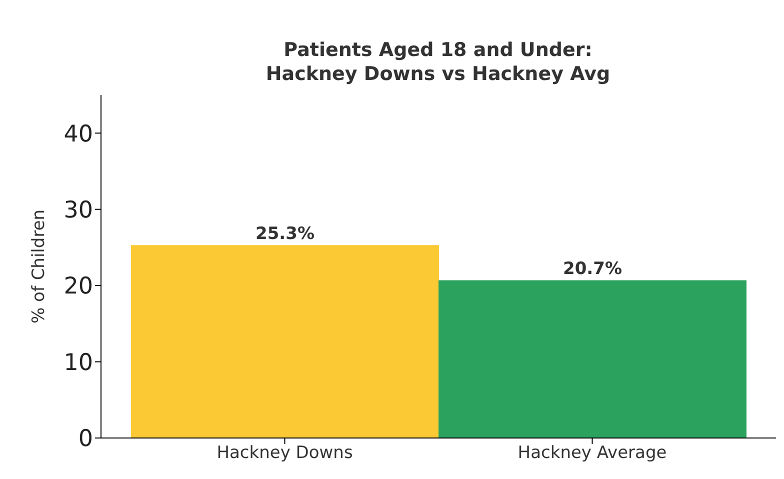  Describe the element at coordinates (39, 266) in the screenshot. I see `y-axis-title: % of Children` at that location.